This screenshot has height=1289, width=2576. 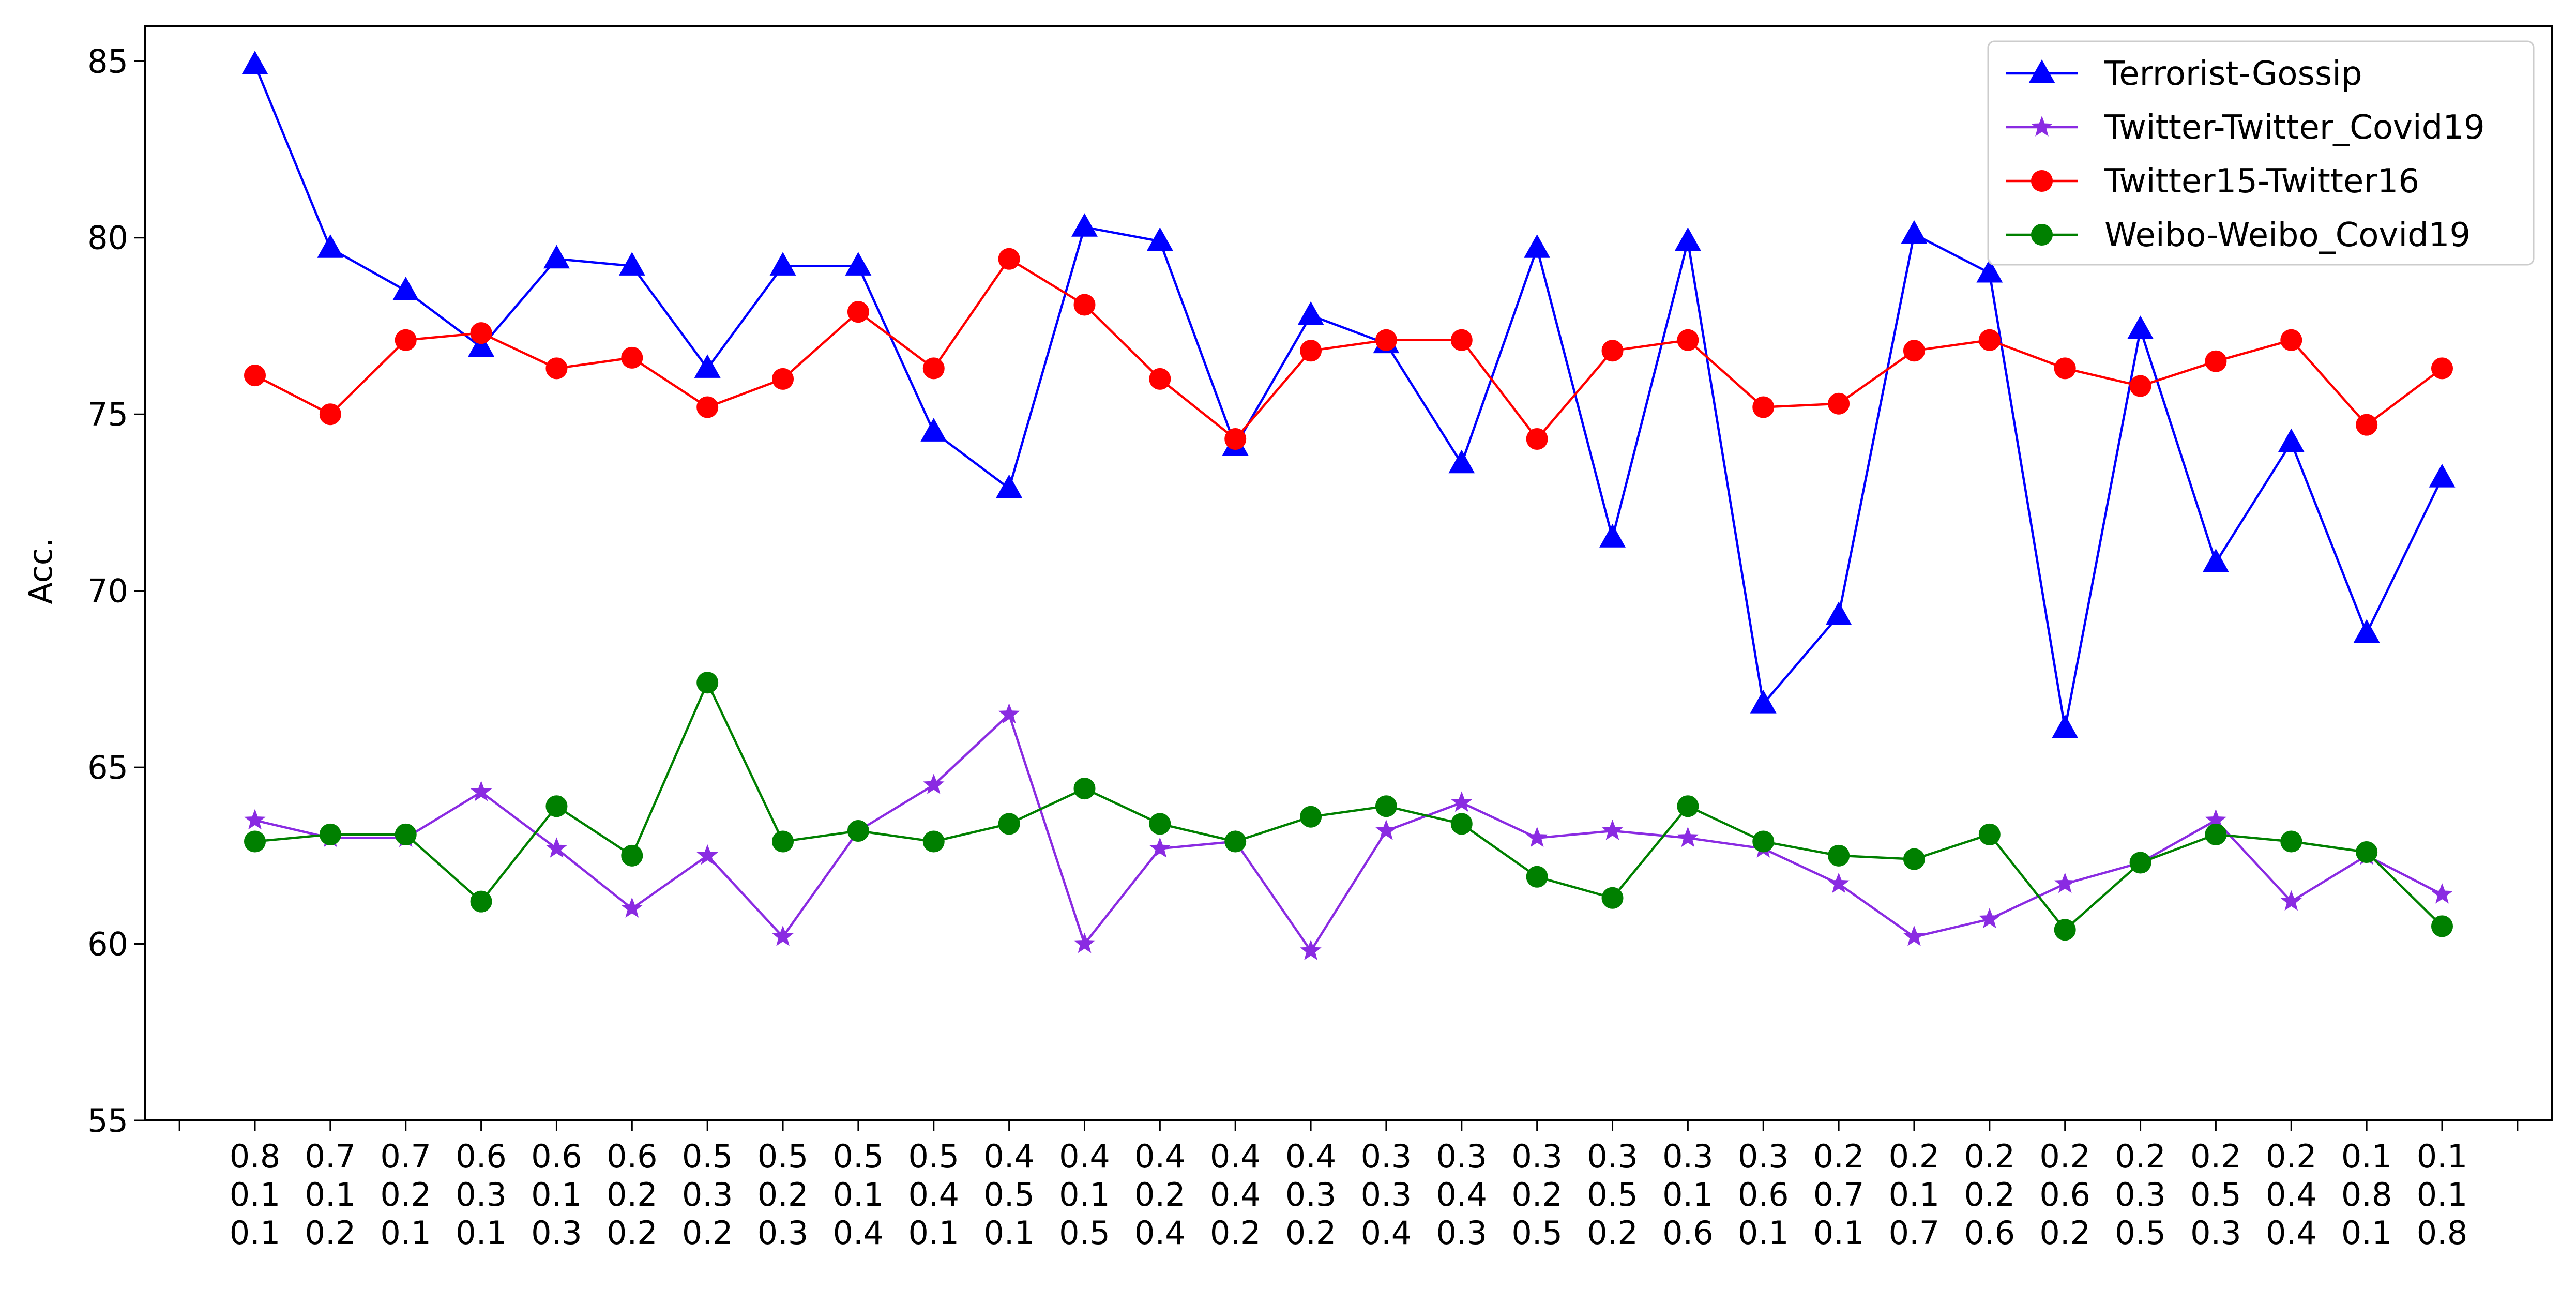 I want to click on x-tick-label-27: 0.2 0.4 0.4, so click(x=2291, y=1195).